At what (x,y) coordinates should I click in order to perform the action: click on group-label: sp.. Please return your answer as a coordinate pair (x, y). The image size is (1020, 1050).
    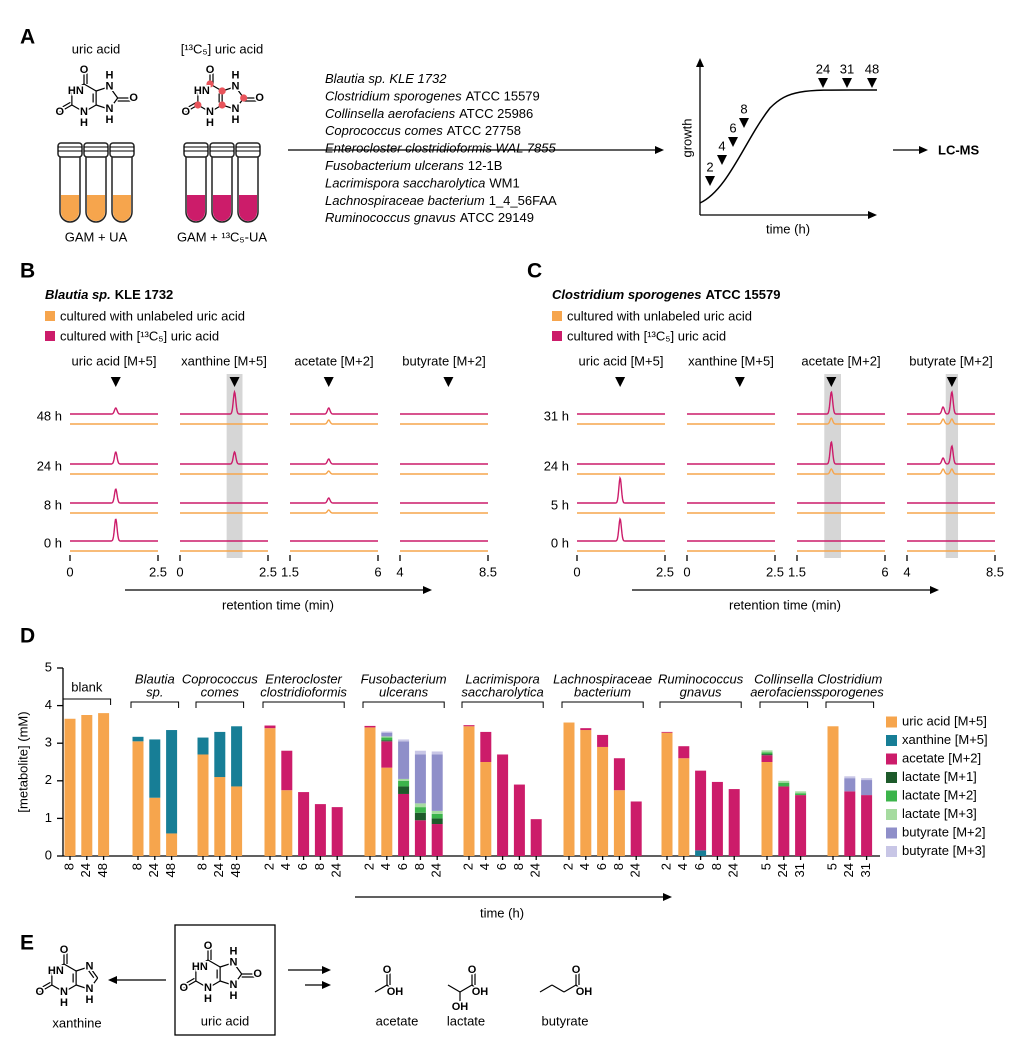
    Looking at the image, I should click on (154, 691).